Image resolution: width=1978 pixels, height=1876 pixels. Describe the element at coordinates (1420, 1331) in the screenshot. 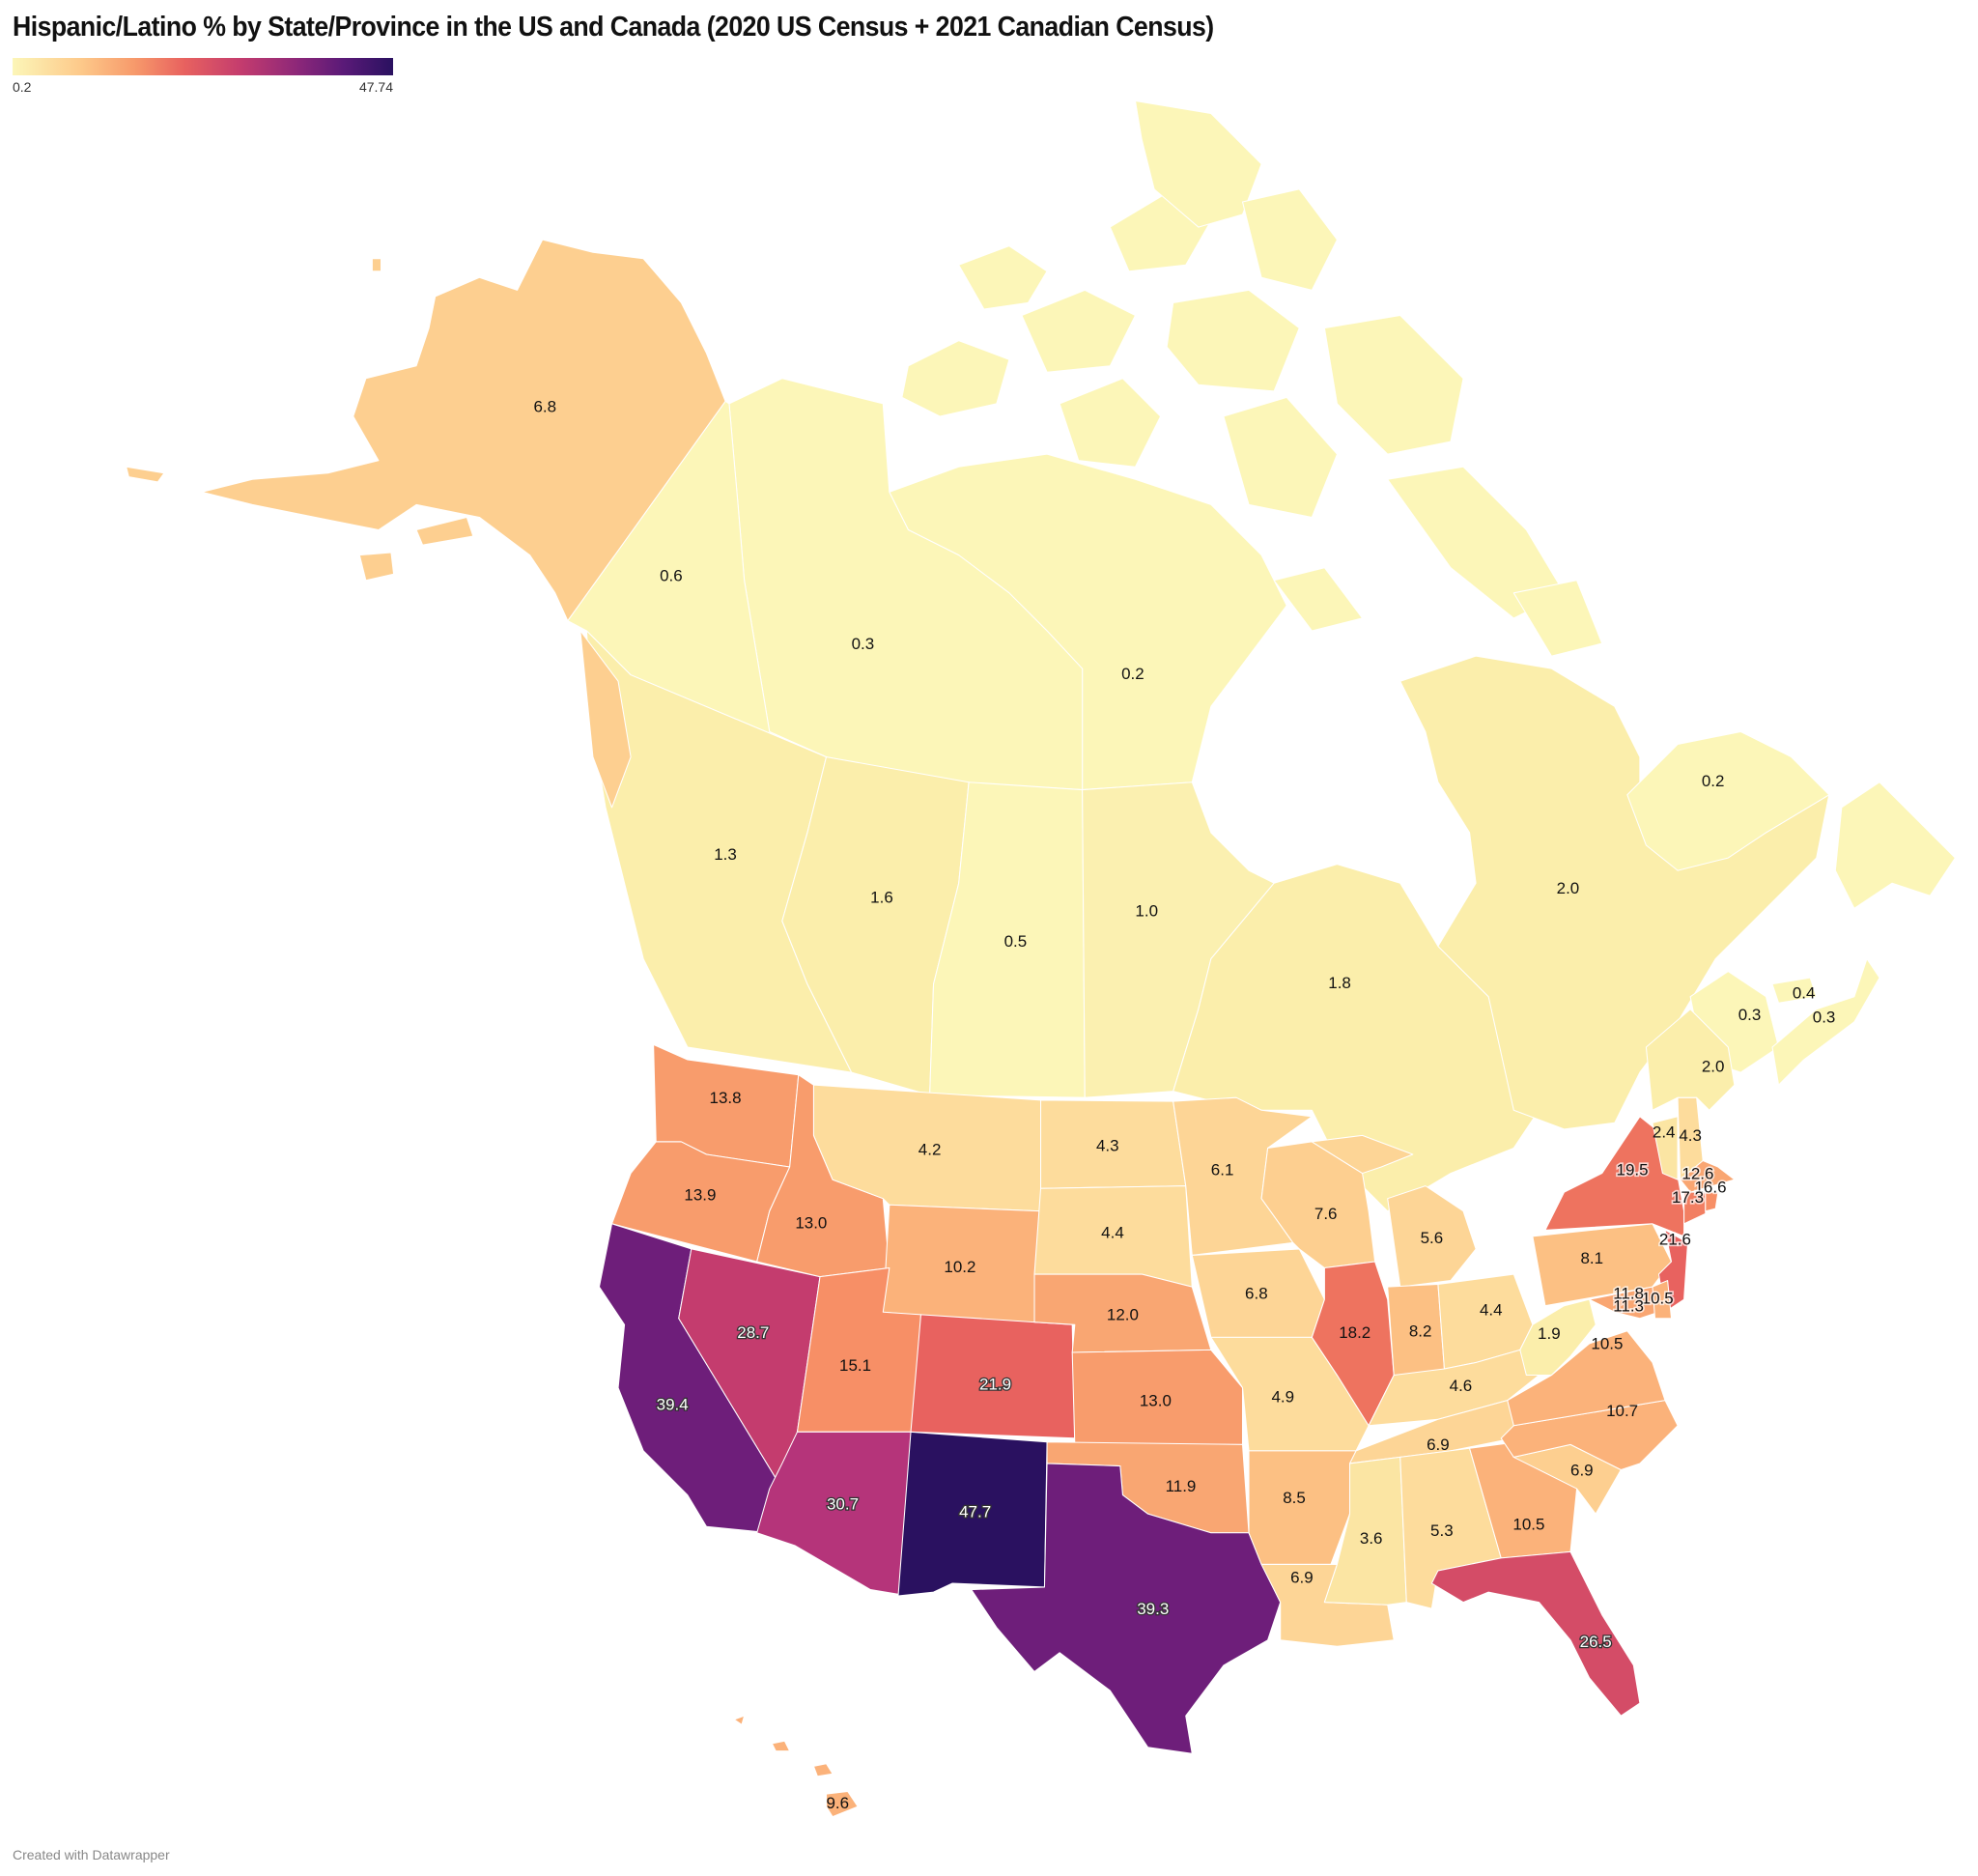

I see `label-indiana: 8.2` at that location.